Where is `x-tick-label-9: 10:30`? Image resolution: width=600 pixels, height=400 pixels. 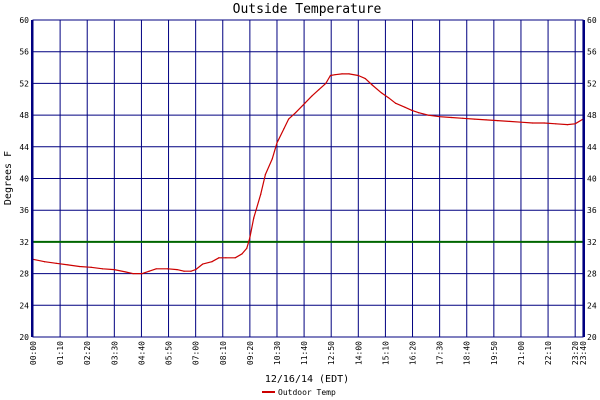 x-tick-label-9: 10:30 is located at coordinates (277, 353).